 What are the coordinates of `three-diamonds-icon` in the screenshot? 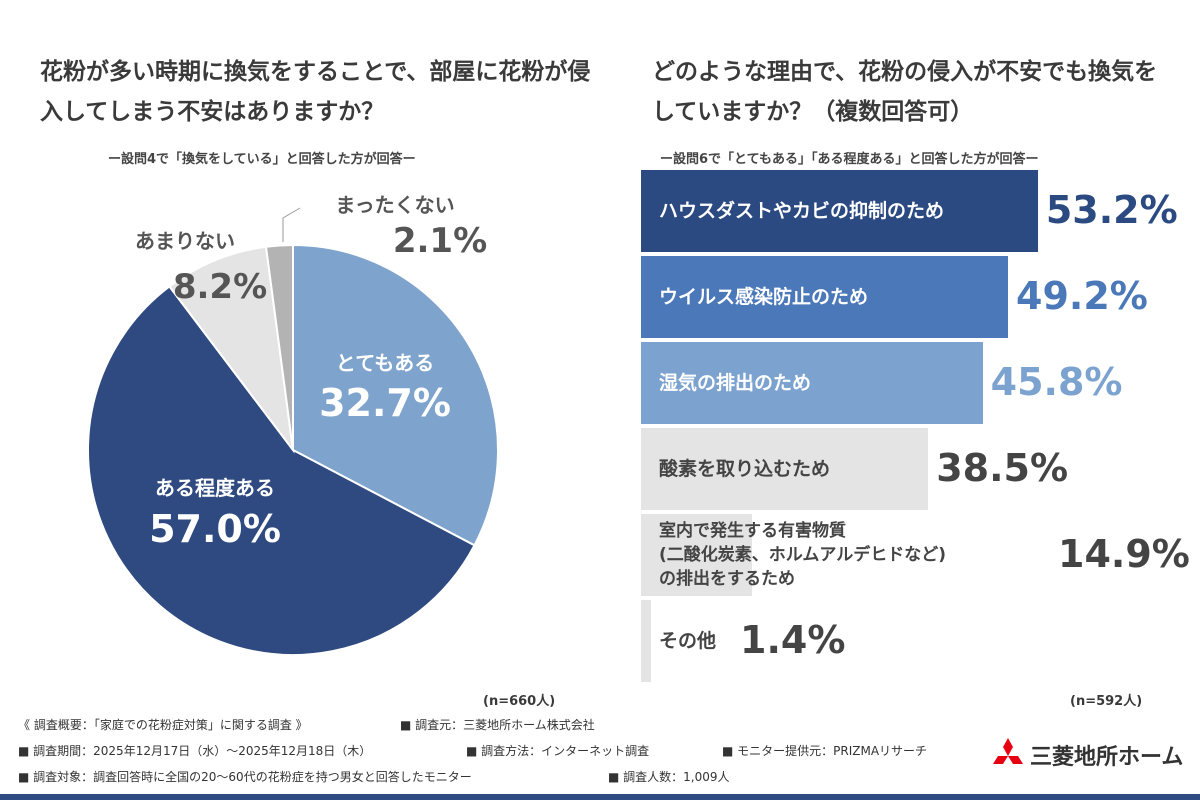 It's located at (1008, 751).